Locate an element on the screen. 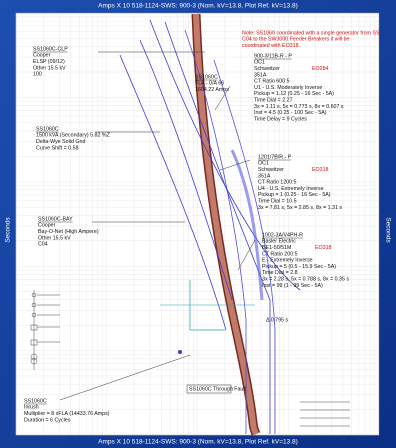  label-line: ELSP (09/12) is located at coordinates (49, 62).